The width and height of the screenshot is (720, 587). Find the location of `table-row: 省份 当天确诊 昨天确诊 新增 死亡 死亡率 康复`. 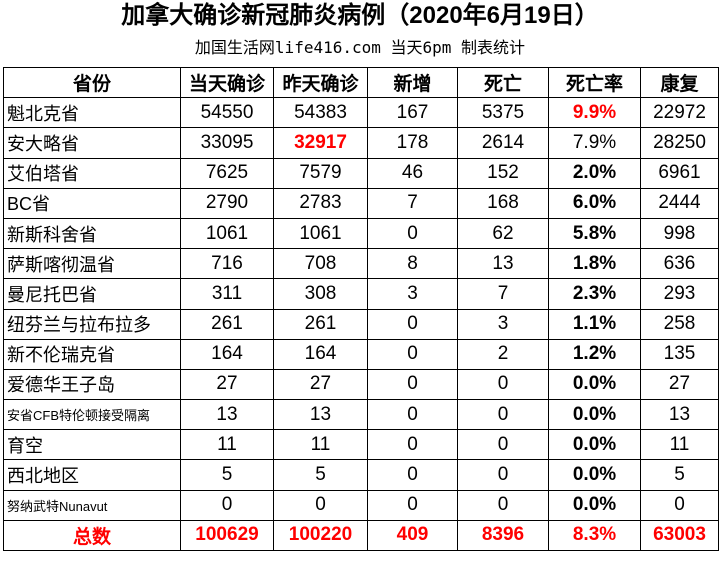

table-row: 省份 当天确诊 昨天确诊 新增 死亡 死亡率 康复 is located at coordinates (361, 82).